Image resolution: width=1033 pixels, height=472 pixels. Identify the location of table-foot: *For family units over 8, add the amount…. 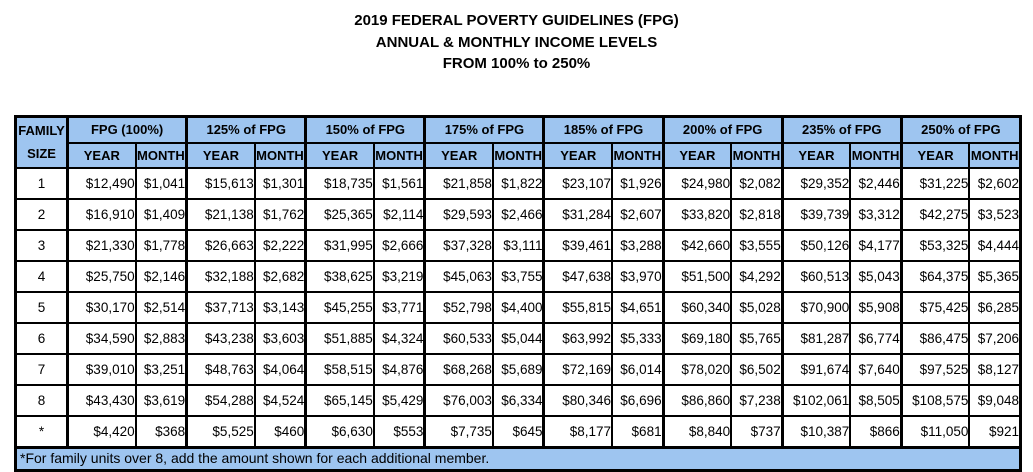
(518, 458).